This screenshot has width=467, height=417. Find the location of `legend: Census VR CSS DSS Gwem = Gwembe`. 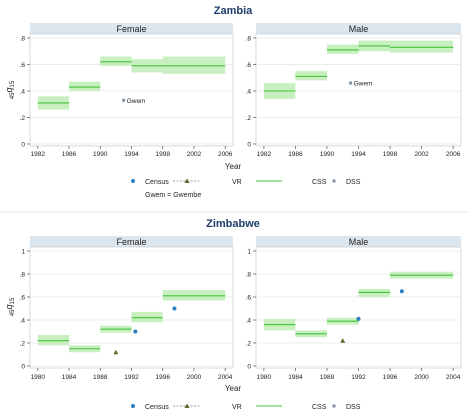

legend: Census VR CSS DSS Gwem = Gwembe is located at coordinates (246, 188).